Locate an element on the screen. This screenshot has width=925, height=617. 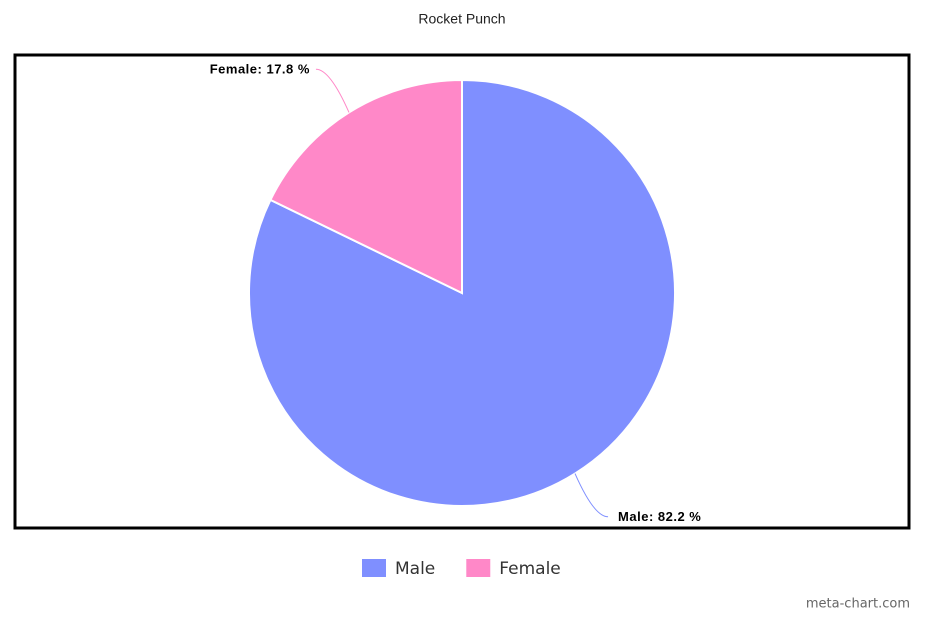
legend-label: Male is located at coordinates (415, 569).